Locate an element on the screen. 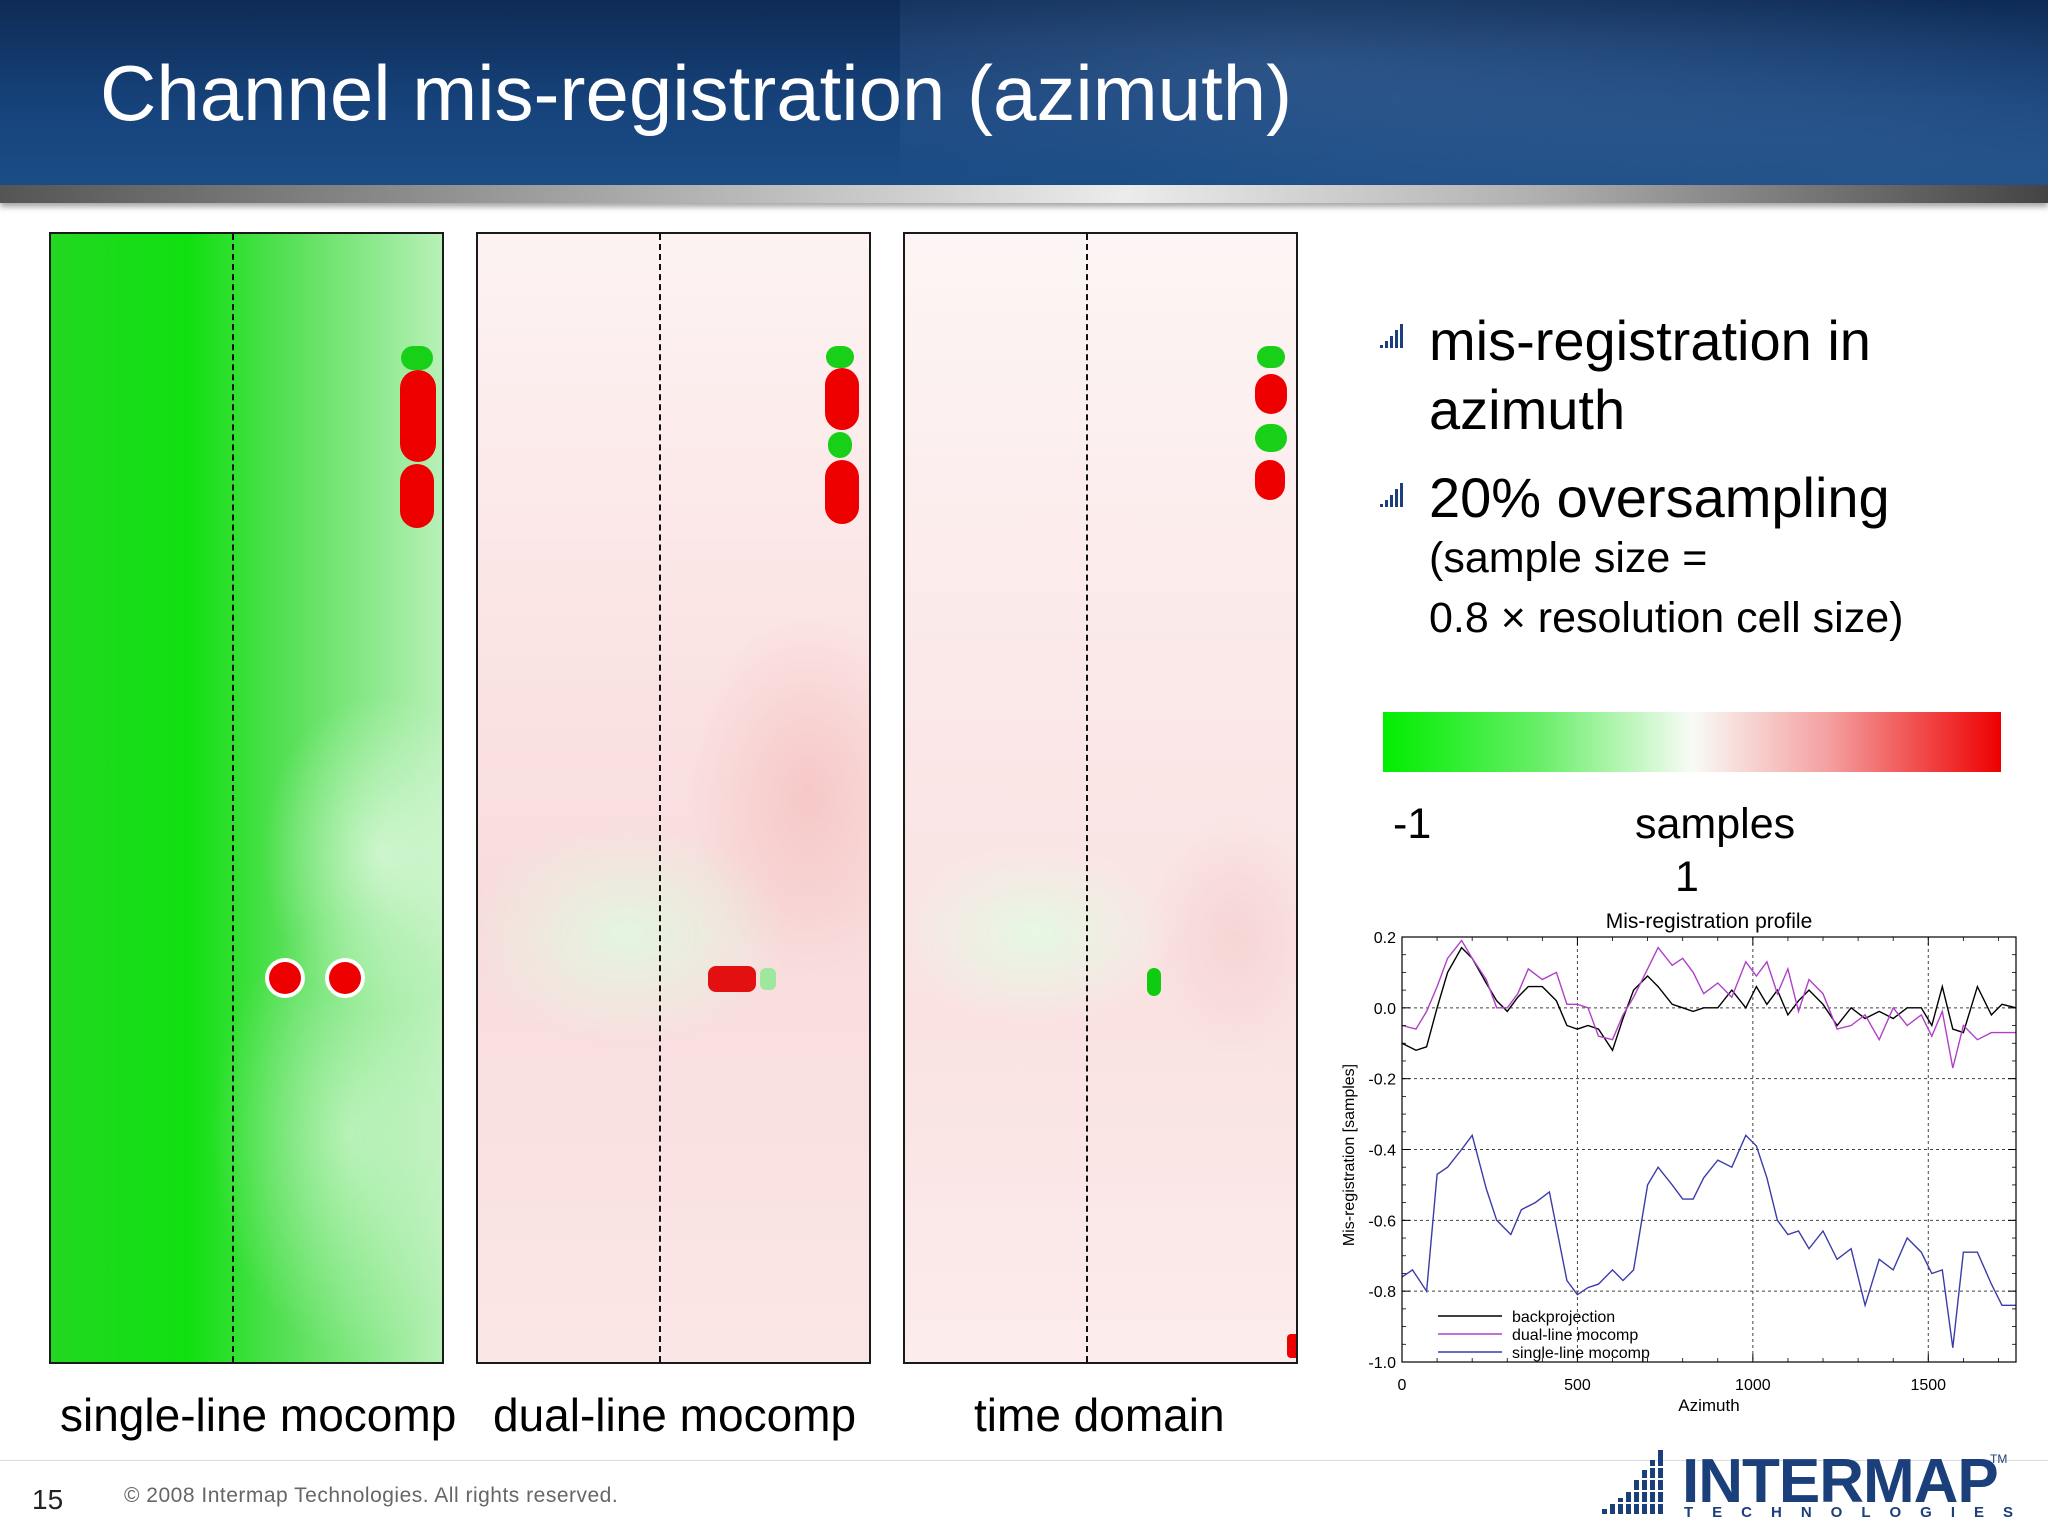  title-rule is located at coordinates (1024, 194).